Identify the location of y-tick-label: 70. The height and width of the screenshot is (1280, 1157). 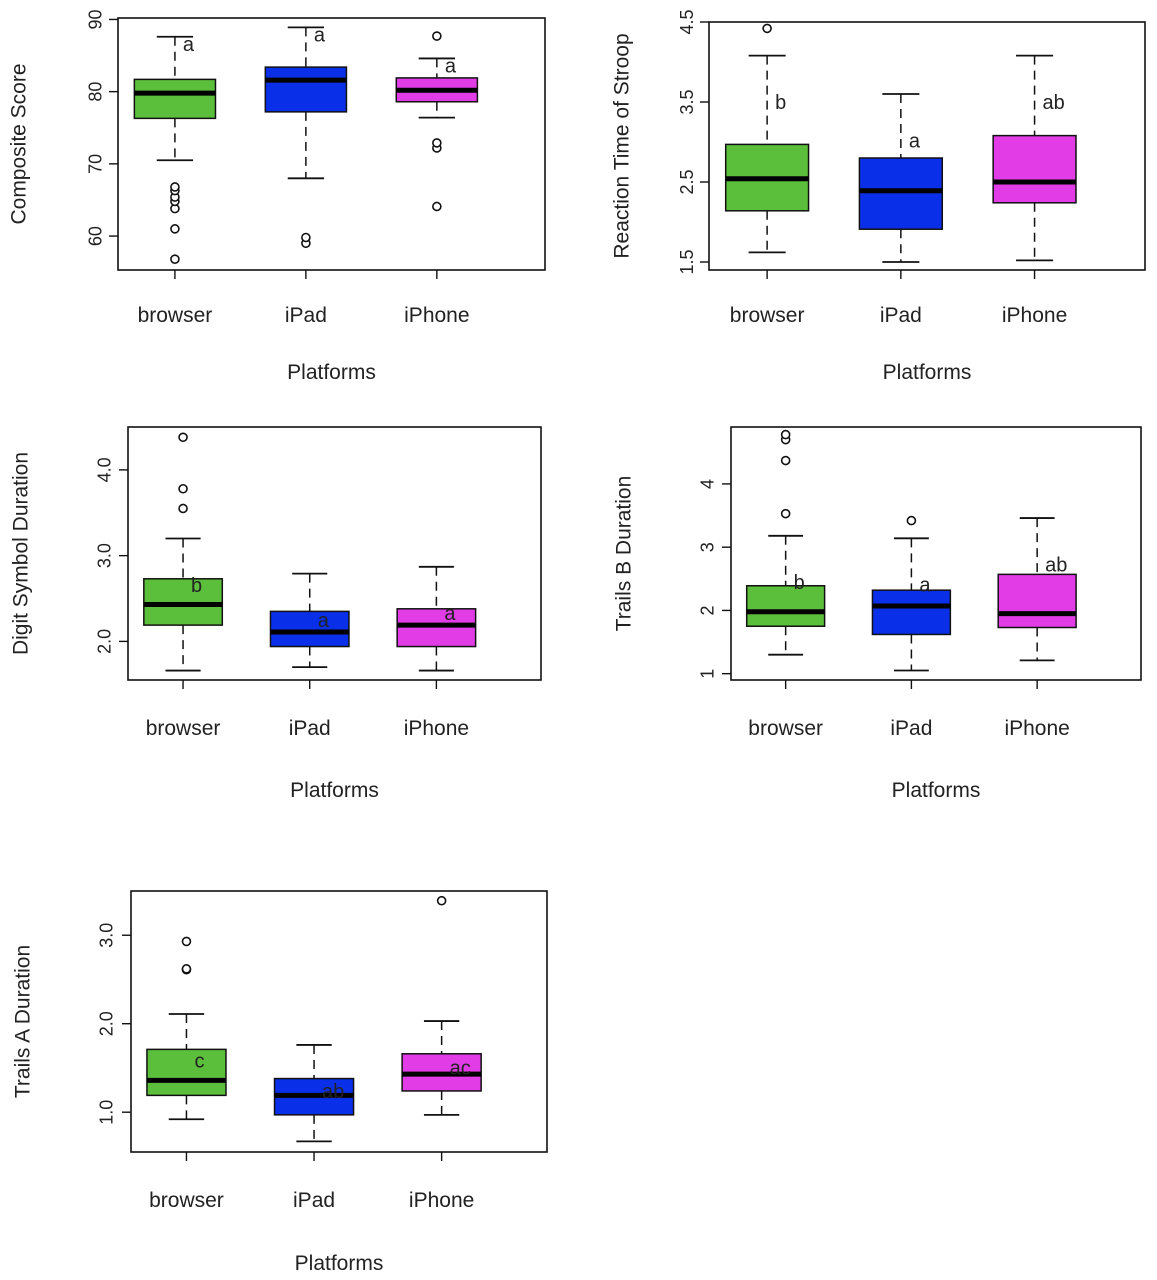
(96, 164).